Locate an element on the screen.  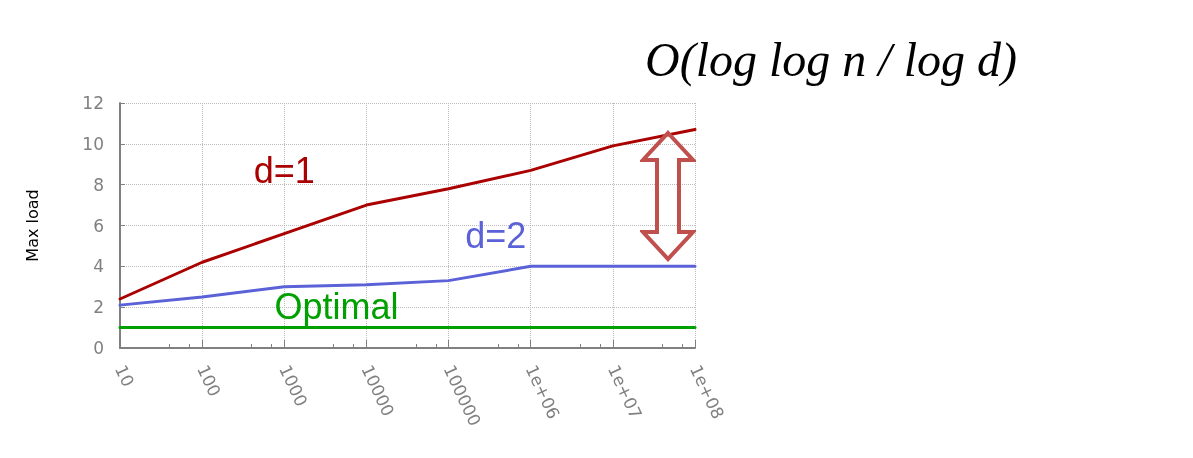
y-tick-label: 4 is located at coordinates (98, 266).